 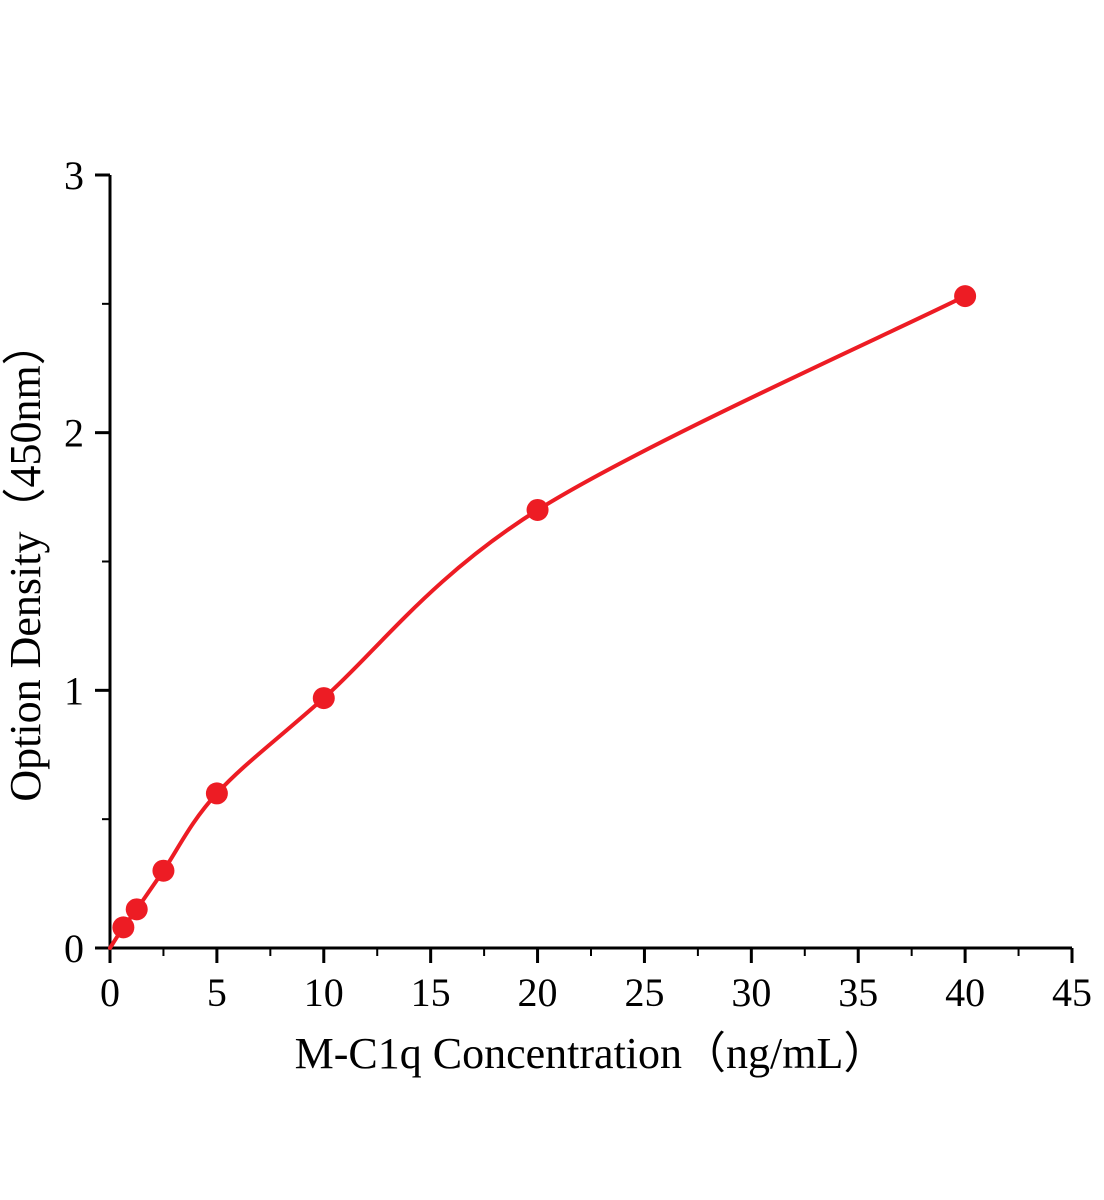 I want to click on x-tick-label: 35, so click(x=858, y=992).